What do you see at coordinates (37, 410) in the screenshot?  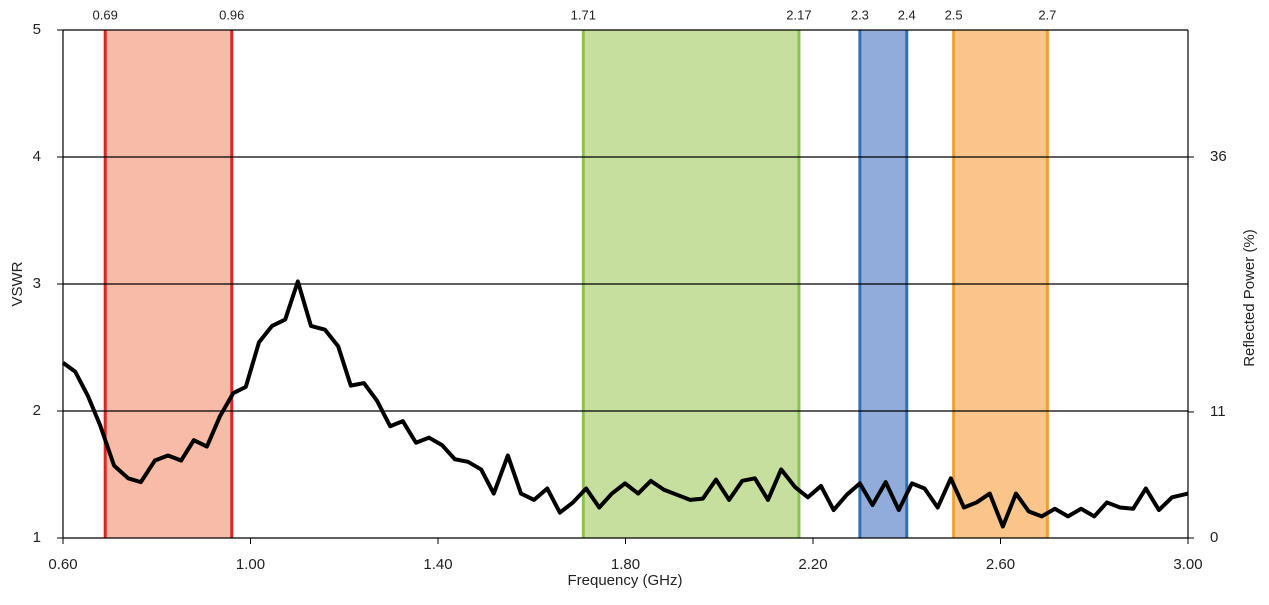 I see `y-tick-label: 2` at bounding box center [37, 410].